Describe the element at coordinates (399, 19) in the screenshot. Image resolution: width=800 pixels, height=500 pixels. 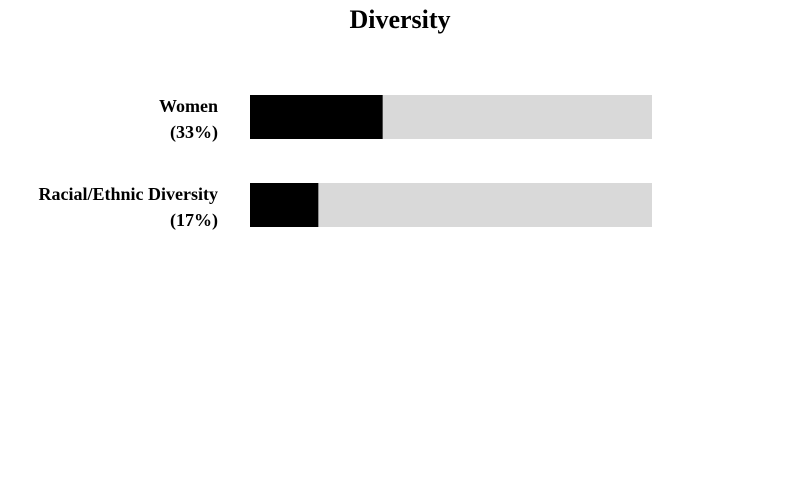
I see `chart-title: Diversity` at that location.